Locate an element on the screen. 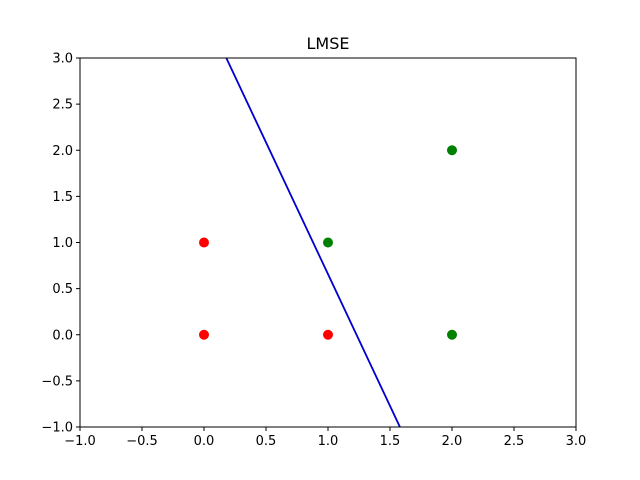  x-tick-label: 0.0 is located at coordinates (204, 441).